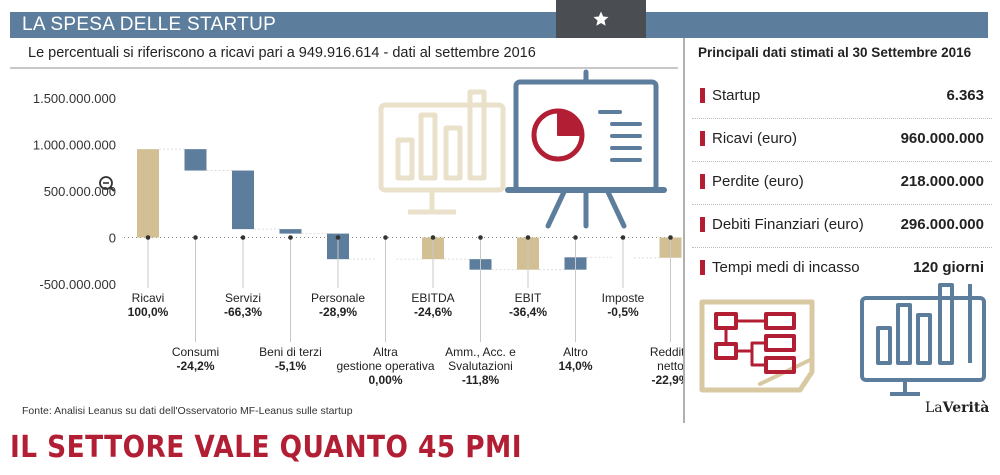  Describe the element at coordinates (344, 68) in the screenshot. I see `divider` at that location.